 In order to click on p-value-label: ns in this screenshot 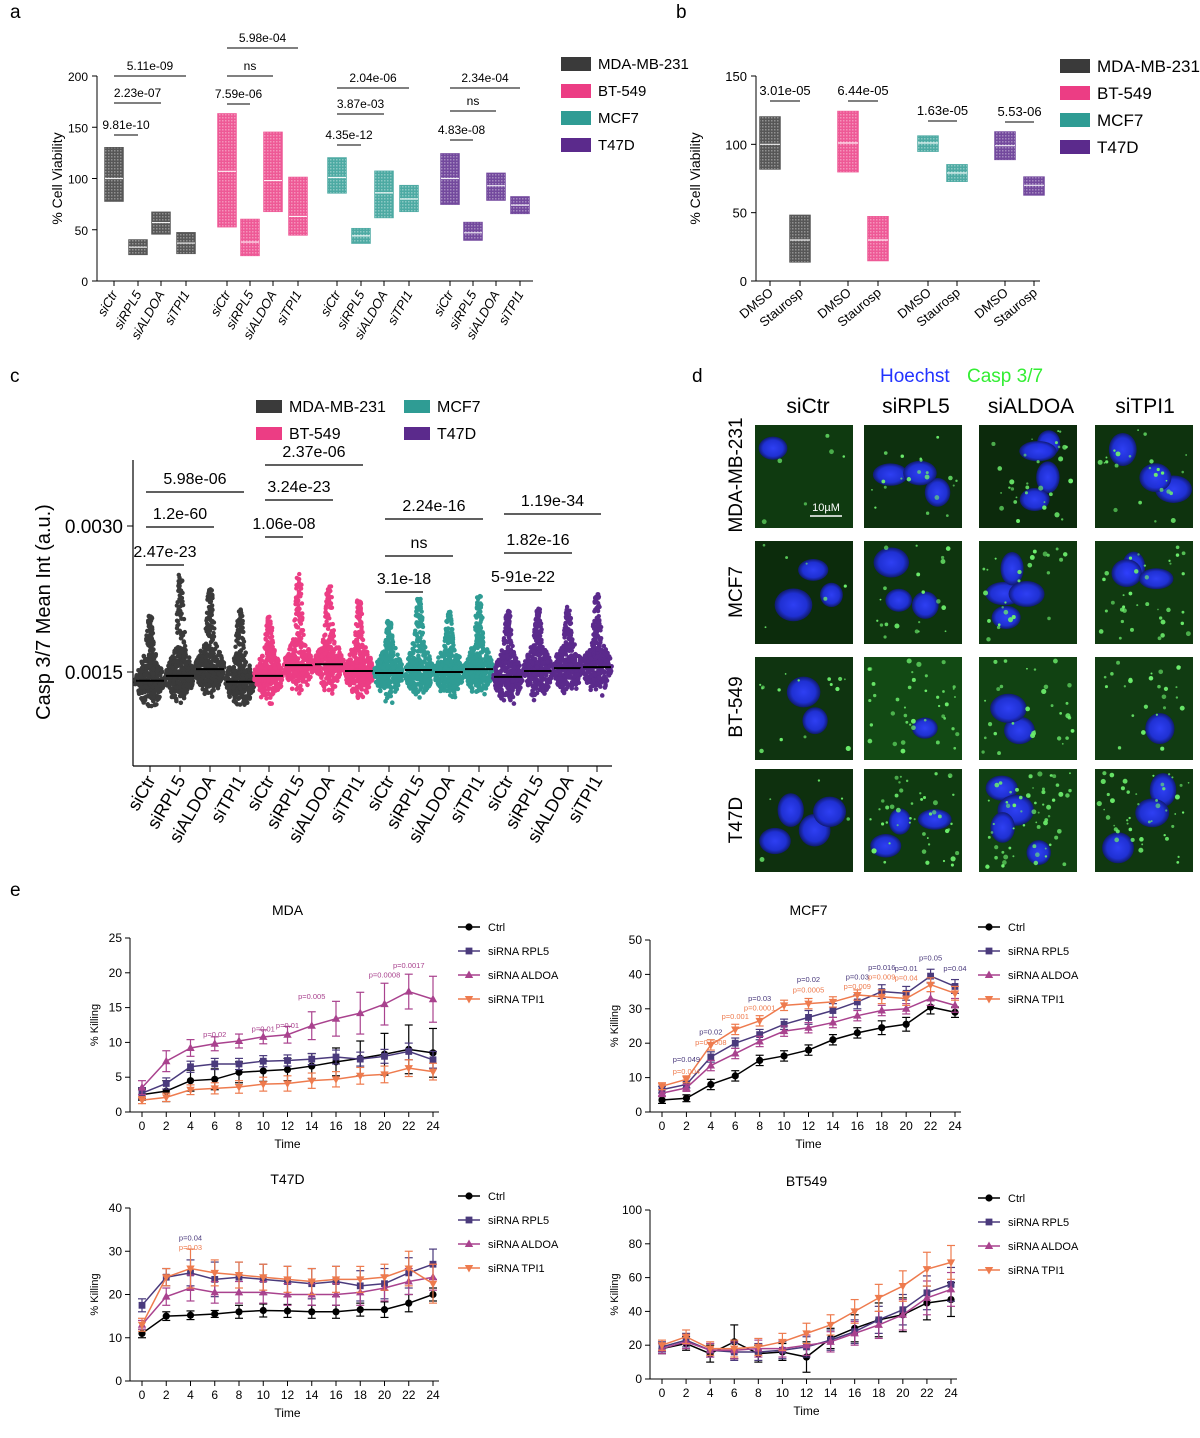, I will do `click(250, 66)`.